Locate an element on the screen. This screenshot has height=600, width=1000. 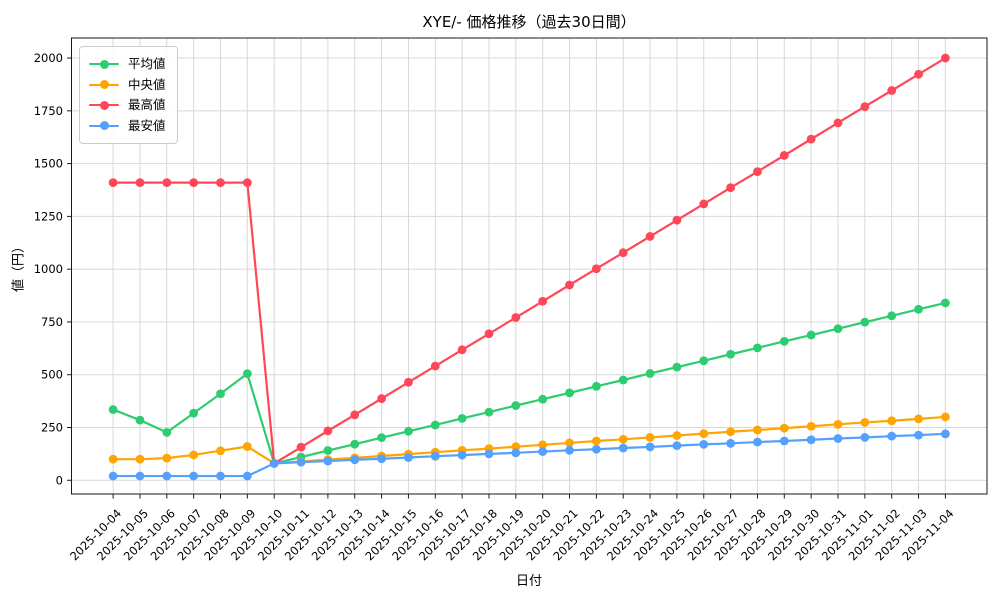
legend: 平均値 中央値 最高値 最安値 is located at coordinates (128, 95).